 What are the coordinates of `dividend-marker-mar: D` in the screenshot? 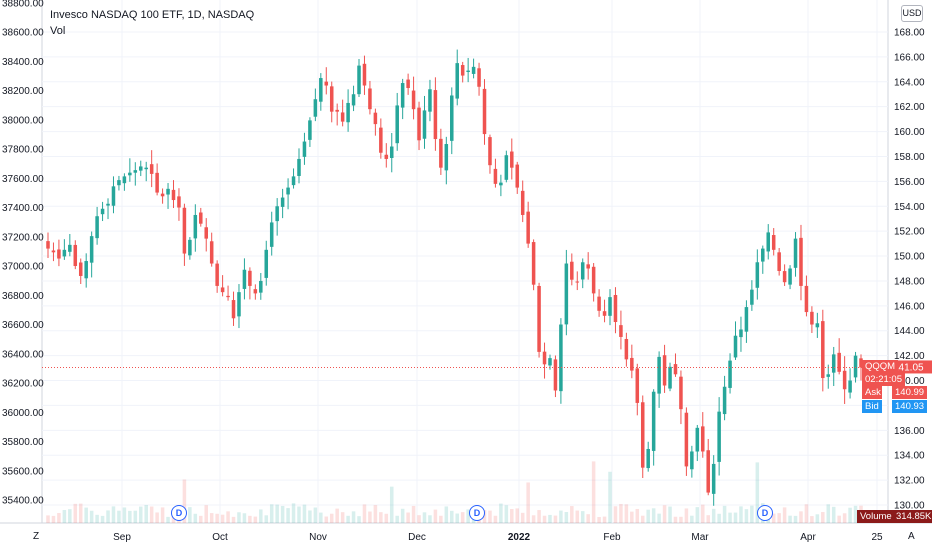 It's located at (765, 513).